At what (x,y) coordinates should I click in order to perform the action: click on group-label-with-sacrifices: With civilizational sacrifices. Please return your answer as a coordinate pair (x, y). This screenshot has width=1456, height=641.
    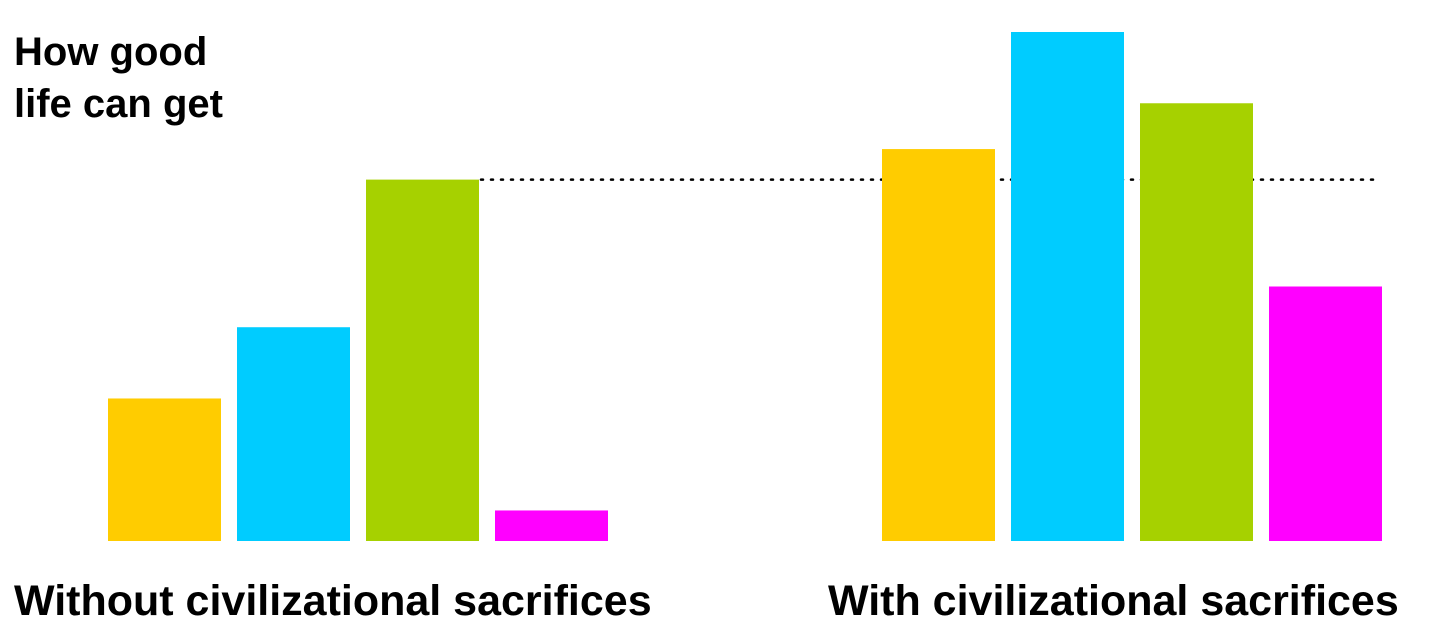
    Looking at the image, I should click on (1113, 601).